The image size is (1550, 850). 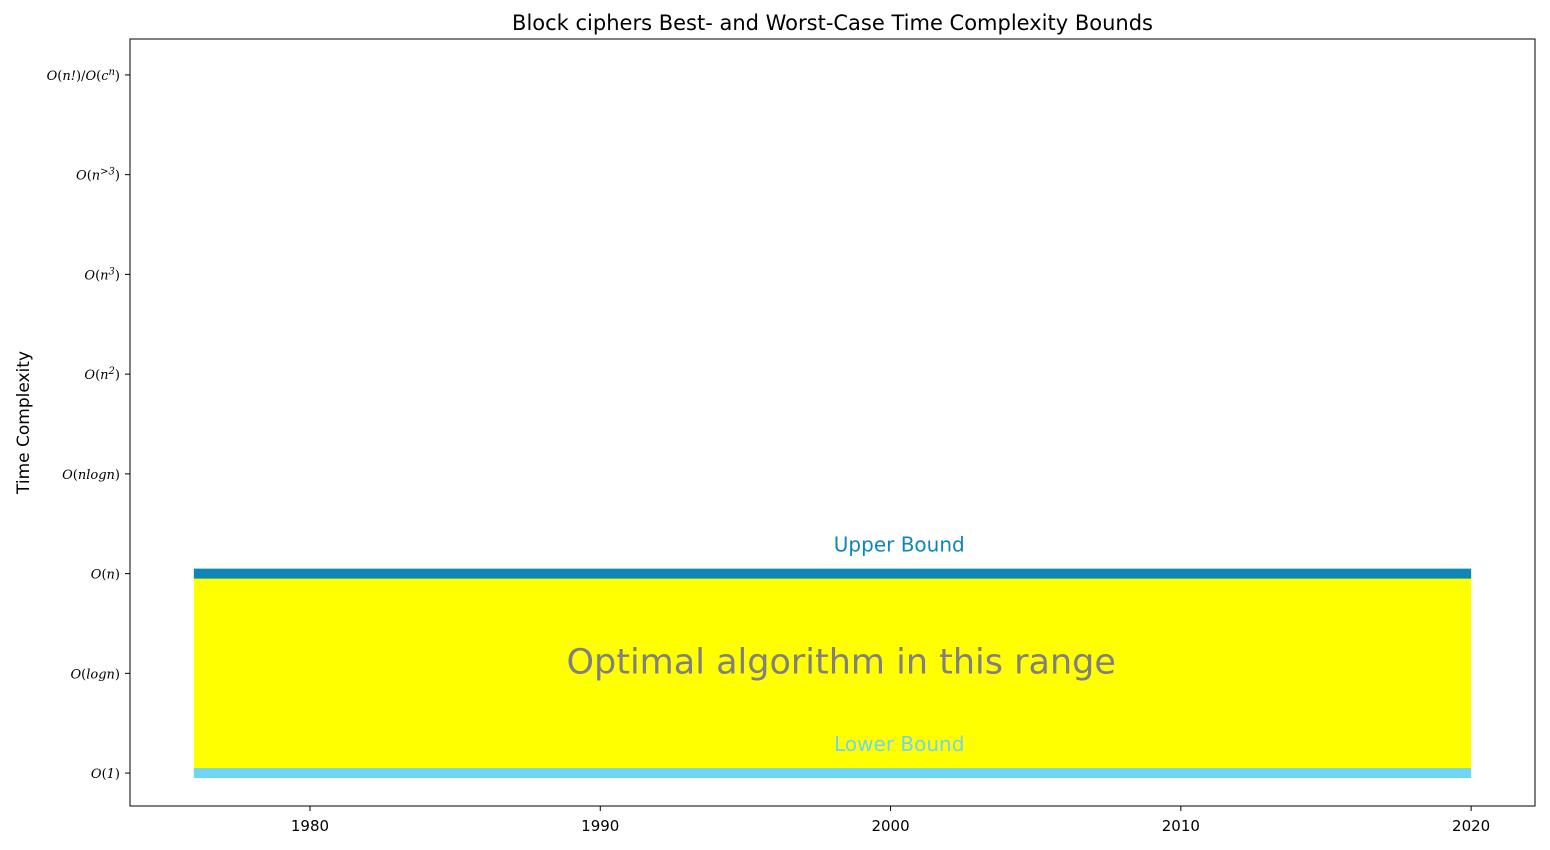 I want to click on y-tick-label: O(logn), so click(x=95, y=674).